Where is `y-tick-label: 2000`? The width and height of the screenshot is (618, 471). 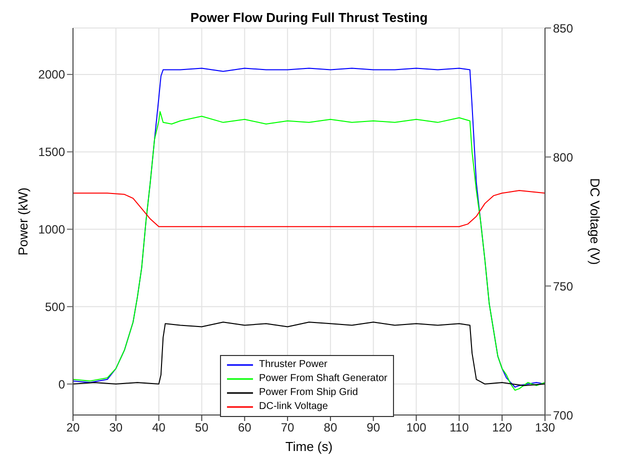
y-tick-label: 2000 is located at coordinates (52, 75).